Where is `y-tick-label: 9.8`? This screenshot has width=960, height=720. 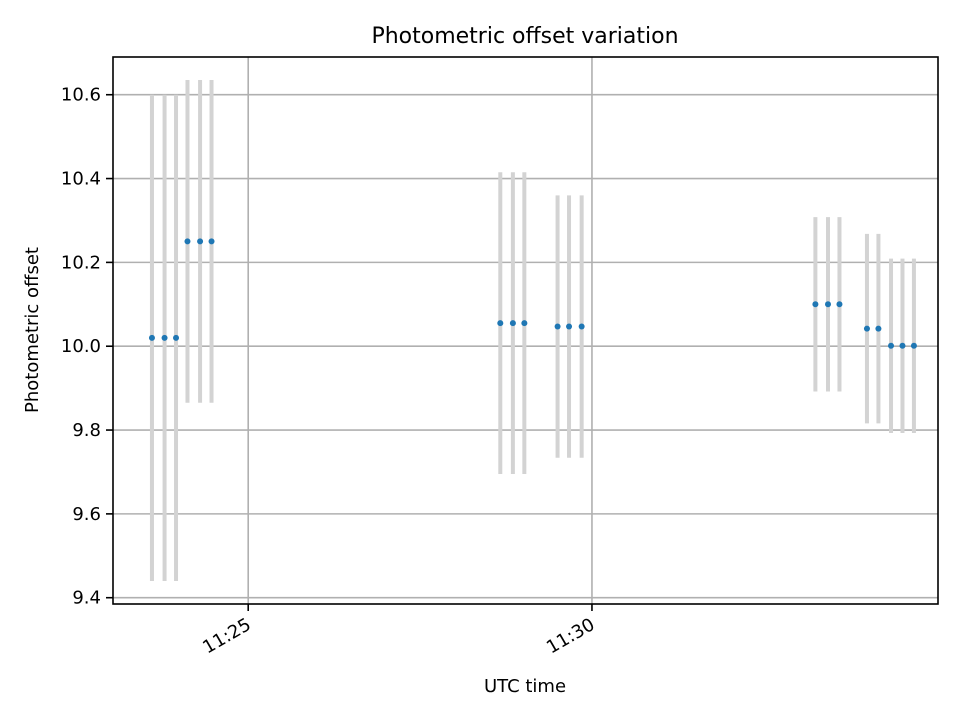 y-tick-label: 9.8 is located at coordinates (86, 430).